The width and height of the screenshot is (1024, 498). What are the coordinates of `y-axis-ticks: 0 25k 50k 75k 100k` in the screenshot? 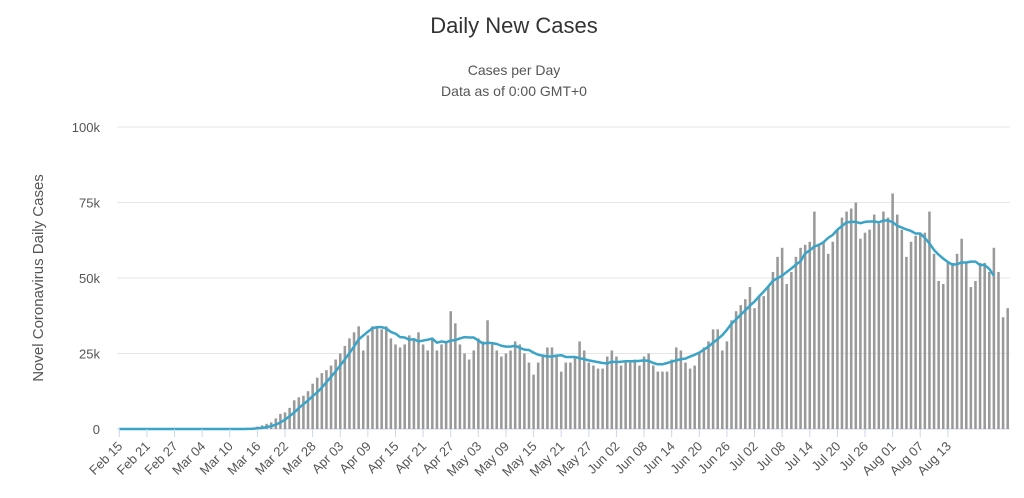 It's located at (86, 278).